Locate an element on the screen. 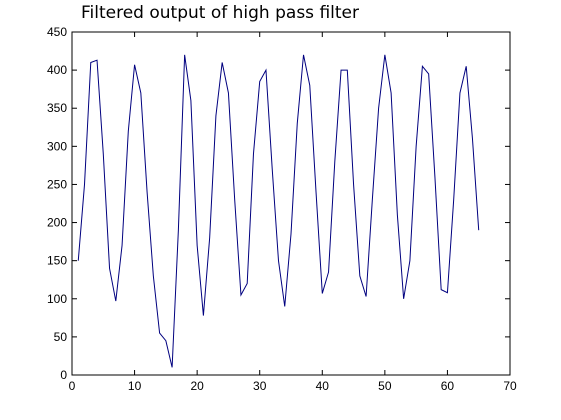 The height and width of the screenshot is (420, 561). y-tick-label: 400 is located at coordinates (57, 70).